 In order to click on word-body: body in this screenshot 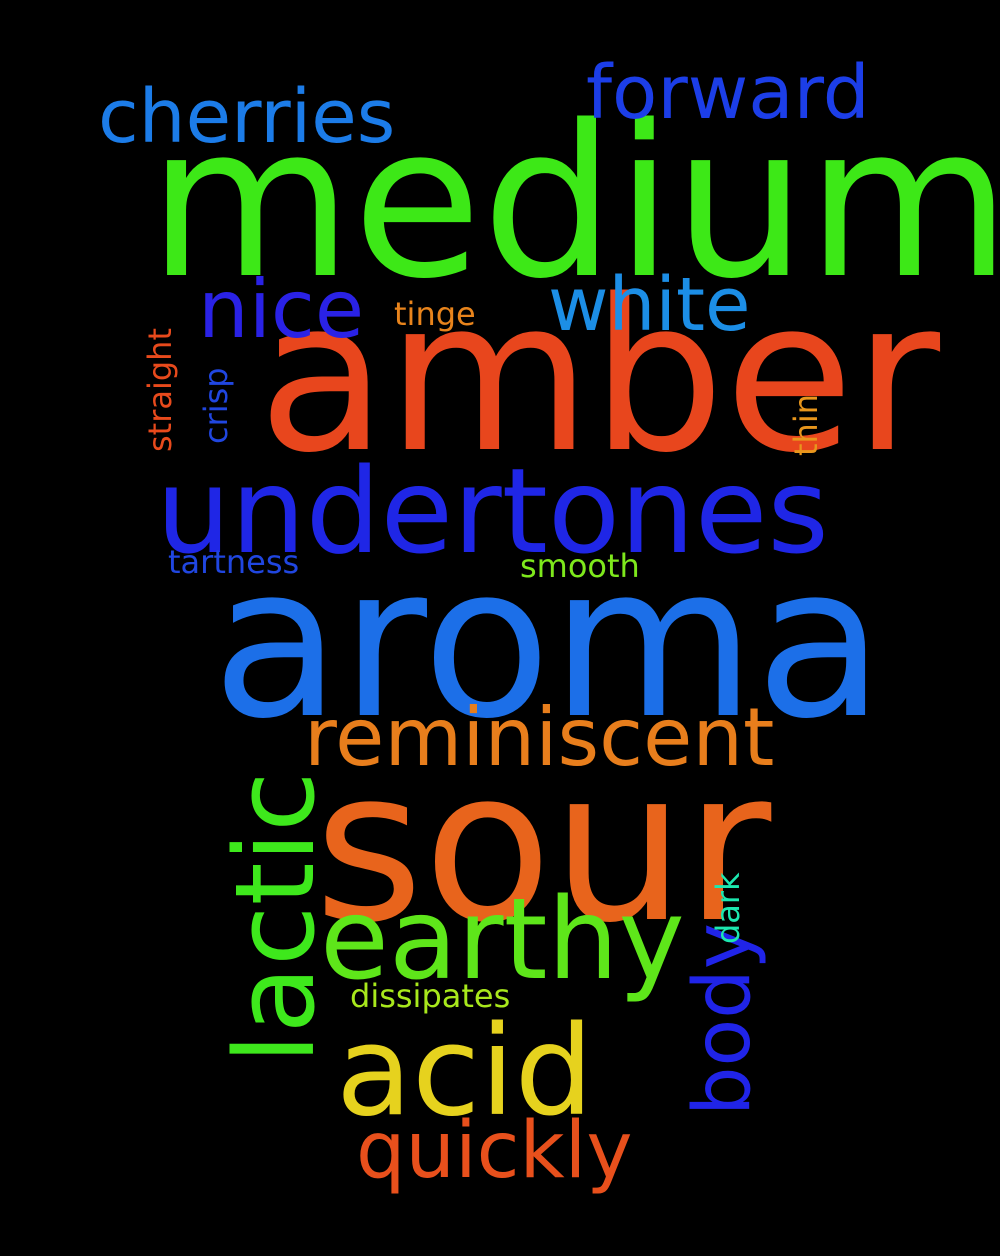, I will do `click(723, 1019)`.